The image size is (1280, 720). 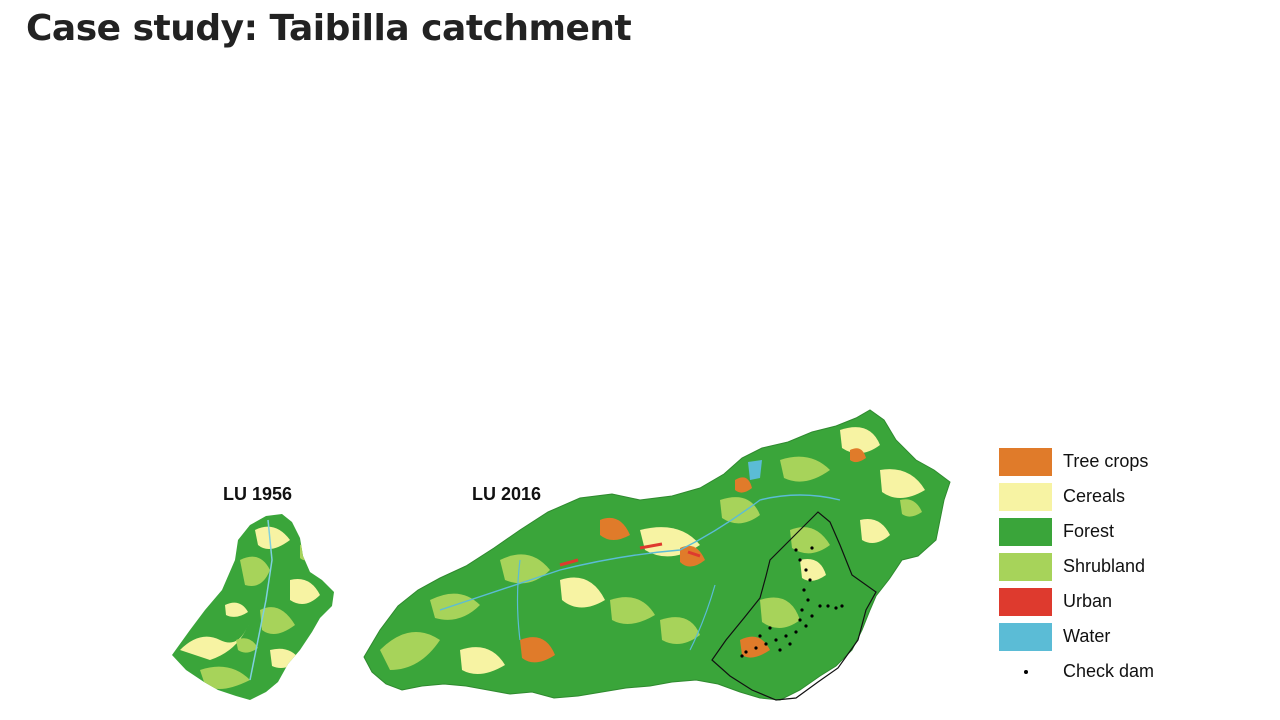 What do you see at coordinates (329, 28) in the screenshot?
I see `slide-title: Case study: Taibilla catchment` at bounding box center [329, 28].